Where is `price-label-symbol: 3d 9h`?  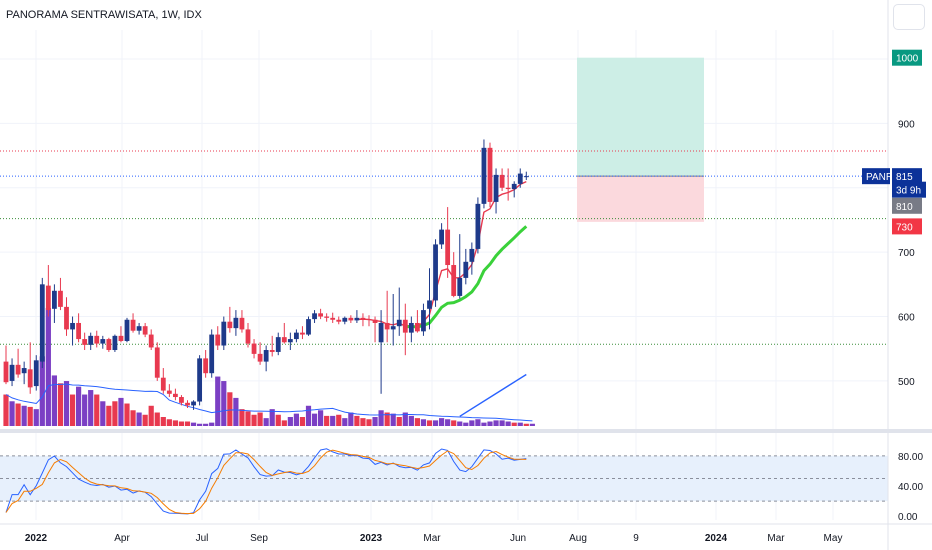
price-label-symbol: 3d 9h is located at coordinates (909, 189).